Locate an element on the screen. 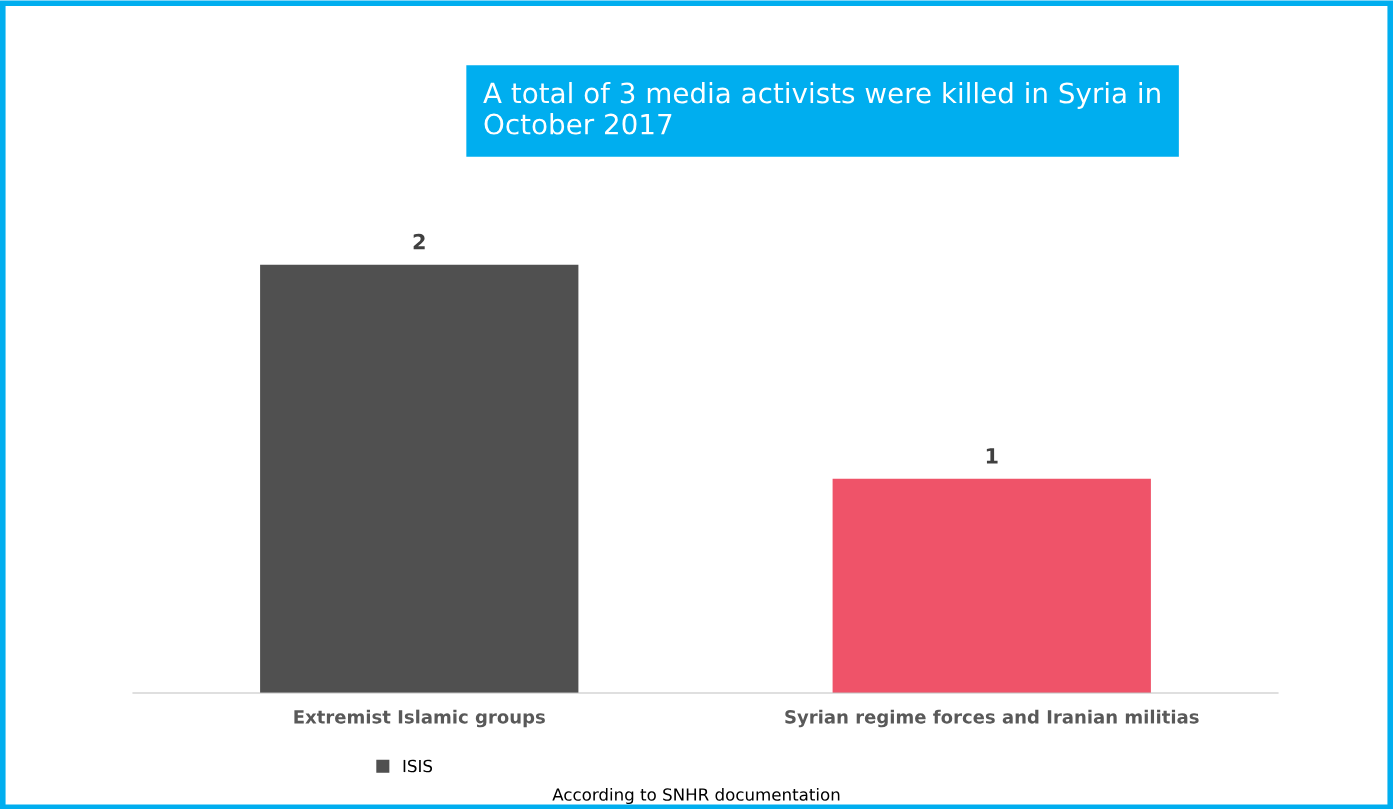 Image resolution: width=1393 pixels, height=809 pixels. x-tick-label: Syrian regime forces and Iranian militias is located at coordinates (992, 718).